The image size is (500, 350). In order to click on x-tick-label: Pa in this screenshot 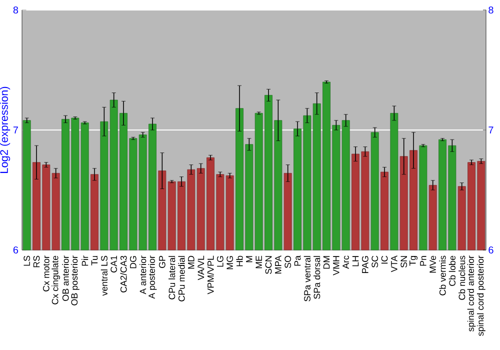, I will do `click(297, 260)`.